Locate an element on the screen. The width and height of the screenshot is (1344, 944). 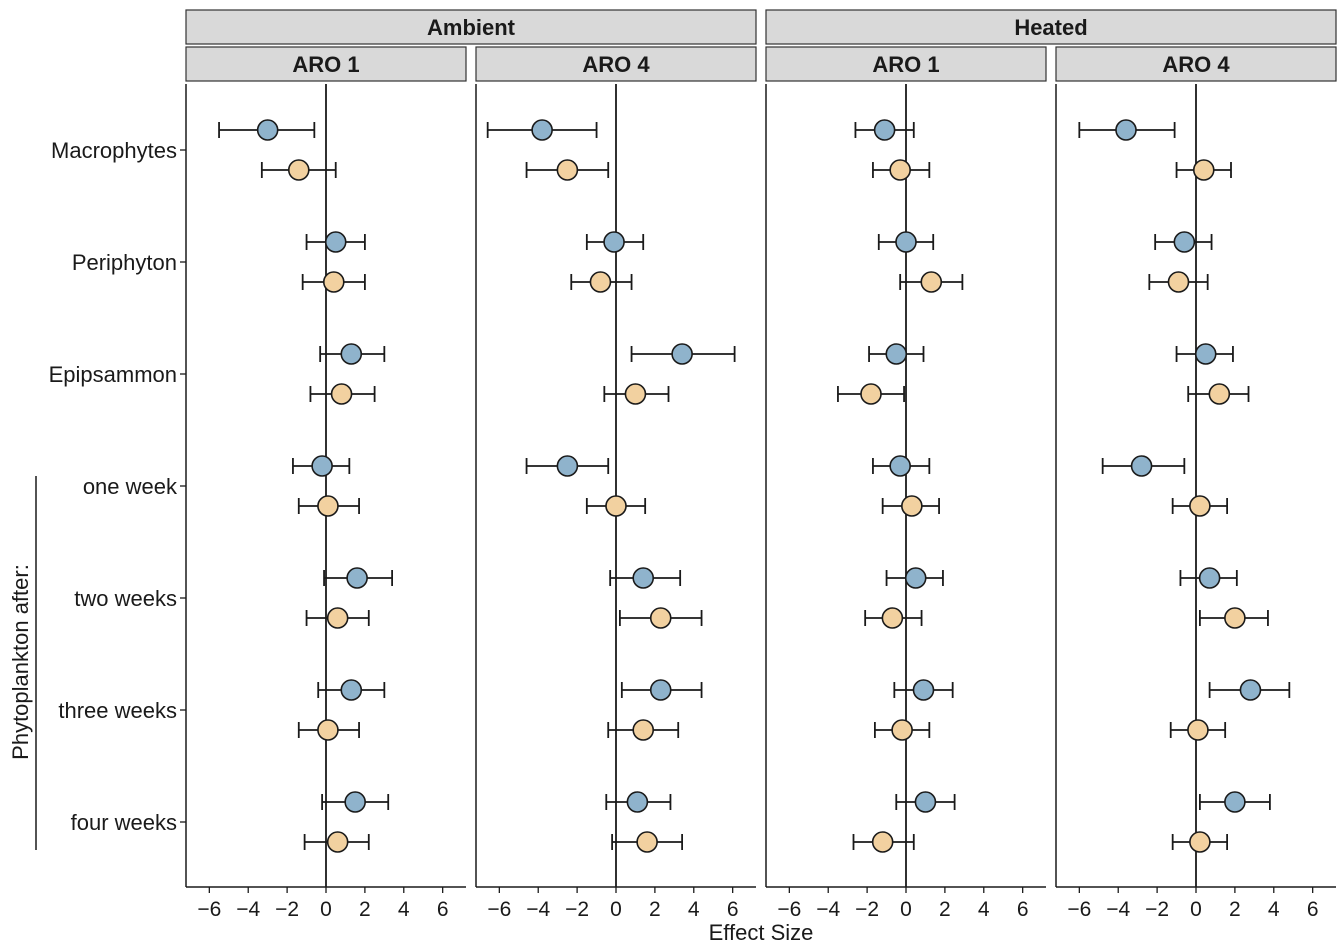
y-category-label: Epipsammon is located at coordinates (113, 374).